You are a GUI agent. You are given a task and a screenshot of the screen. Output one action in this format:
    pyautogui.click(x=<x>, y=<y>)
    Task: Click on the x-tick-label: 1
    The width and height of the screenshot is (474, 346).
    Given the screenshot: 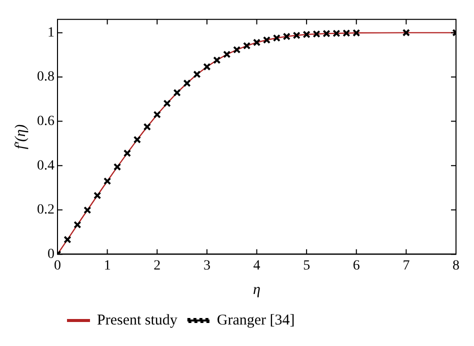 What is the action you would take?
    pyautogui.click(x=107, y=266)
    